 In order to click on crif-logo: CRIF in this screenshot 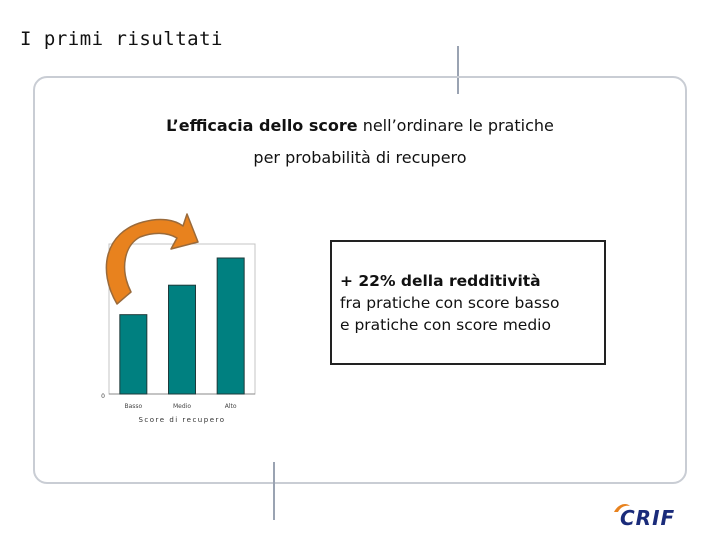, I will do `click(644, 517)`.